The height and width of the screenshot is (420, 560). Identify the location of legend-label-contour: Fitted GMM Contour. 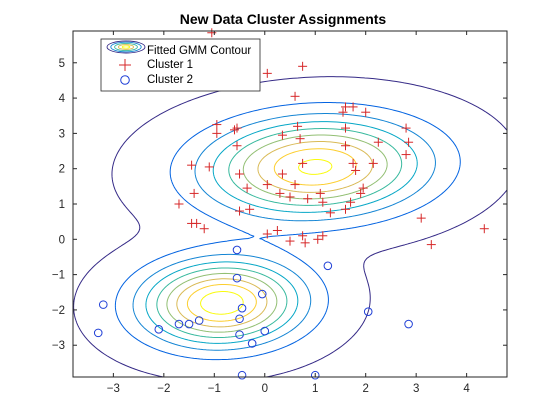
(199, 51).